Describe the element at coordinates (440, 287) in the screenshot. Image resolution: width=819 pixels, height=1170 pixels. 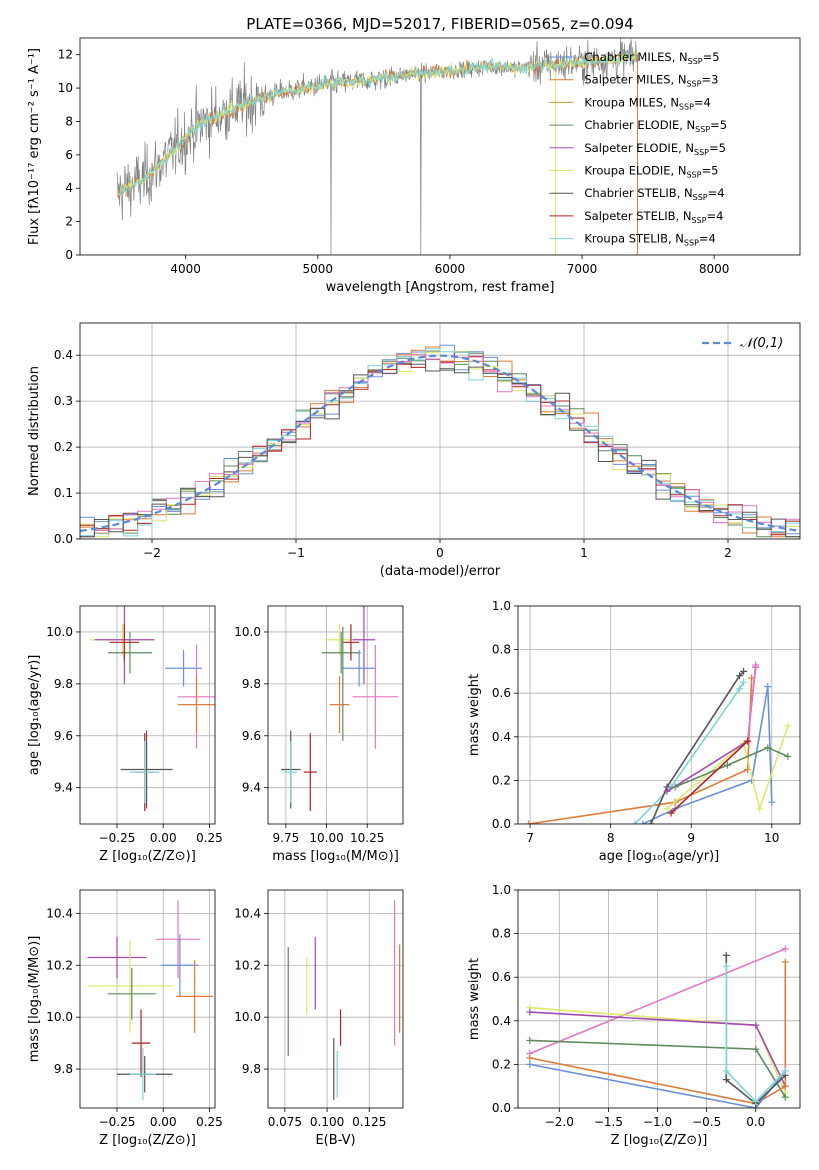
I see `x-axis-label: wavelength [Angstrom, rest frame]` at that location.